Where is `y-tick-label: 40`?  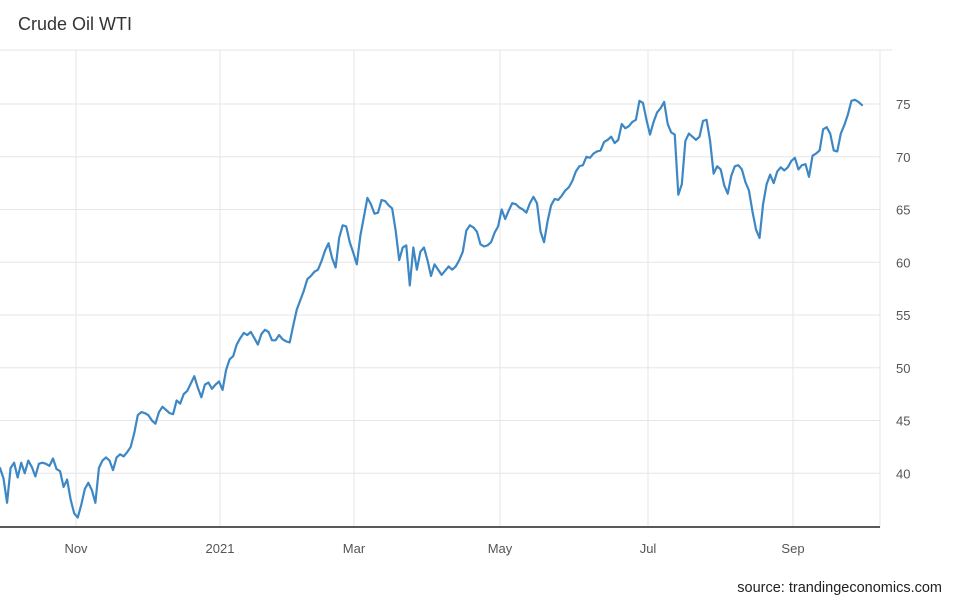 y-tick-label: 40 is located at coordinates (903, 473).